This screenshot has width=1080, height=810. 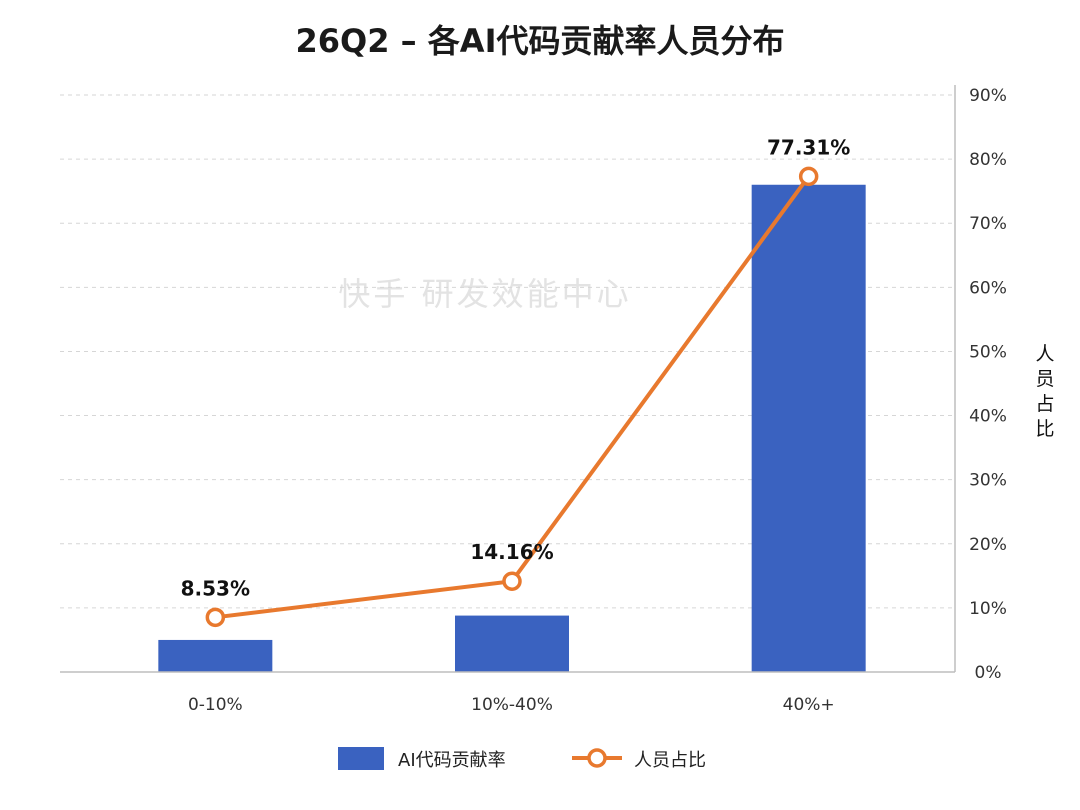 I want to click on x-tick-label: 40%+, so click(x=809, y=705).